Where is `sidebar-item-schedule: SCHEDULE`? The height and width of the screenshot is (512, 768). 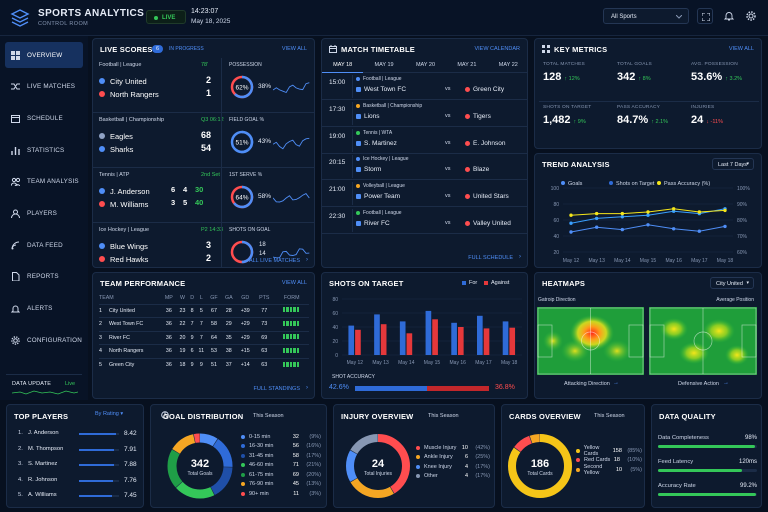 sidebar-item-schedule: SCHEDULE is located at coordinates (44, 118).